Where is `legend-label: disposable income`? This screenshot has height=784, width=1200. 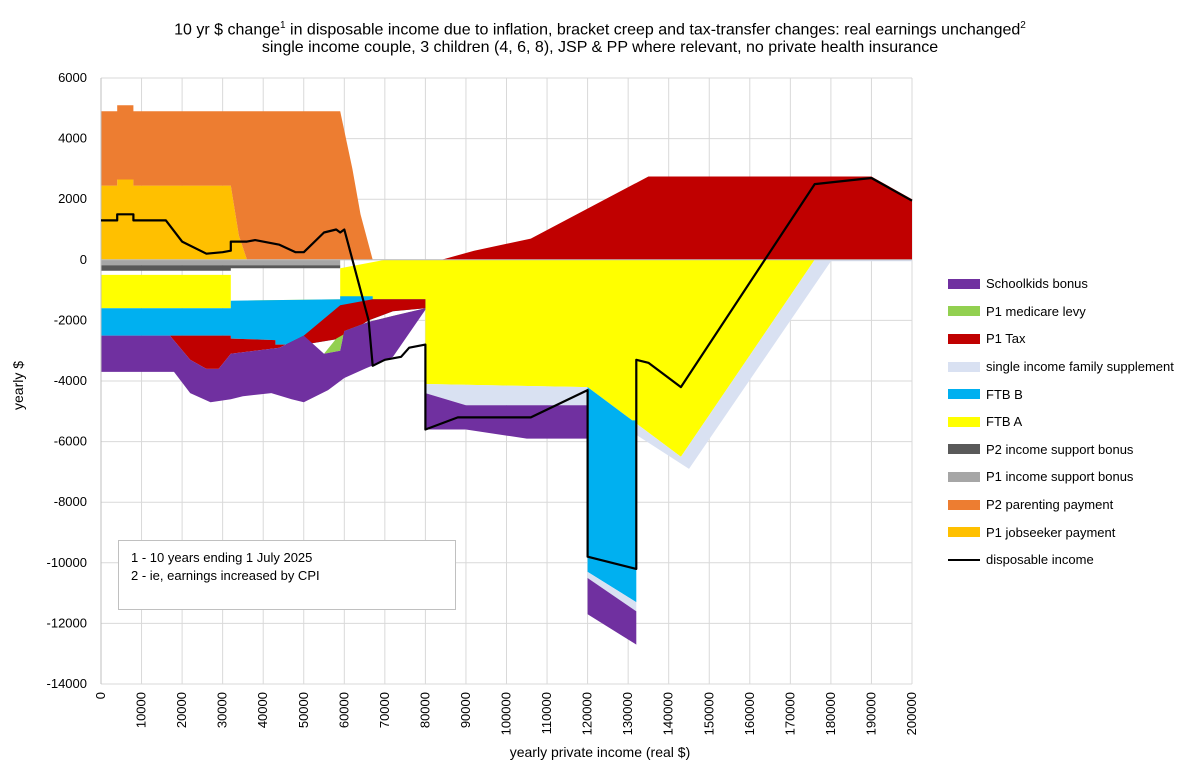
legend-label: disposable income is located at coordinates (1040, 560).